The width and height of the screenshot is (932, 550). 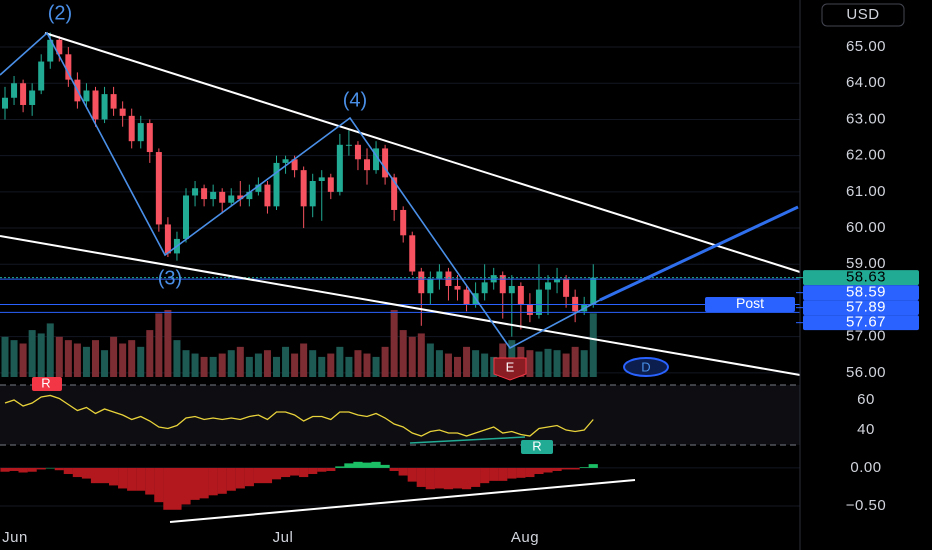 What do you see at coordinates (862, 14) in the screenshot?
I see `currency: USD` at bounding box center [862, 14].